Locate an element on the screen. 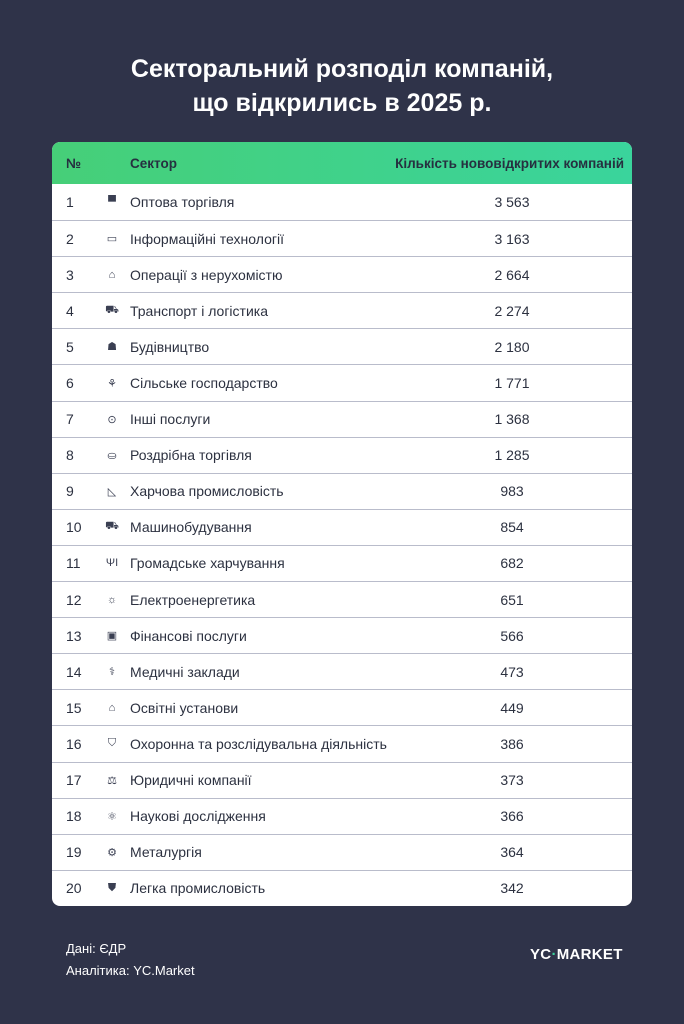 This screenshot has height=1024, width=684. header-number: № is located at coordinates (74, 163).